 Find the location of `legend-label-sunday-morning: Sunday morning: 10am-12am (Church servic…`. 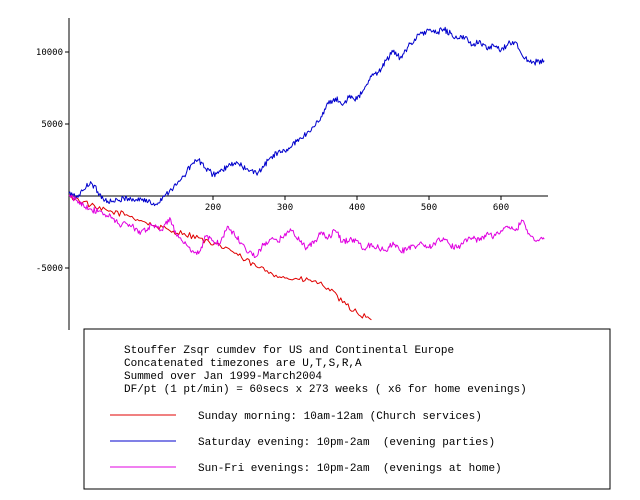

legend-label-sunday-morning: Sunday morning: 10am-12am (Church servic… is located at coordinates (340, 417).